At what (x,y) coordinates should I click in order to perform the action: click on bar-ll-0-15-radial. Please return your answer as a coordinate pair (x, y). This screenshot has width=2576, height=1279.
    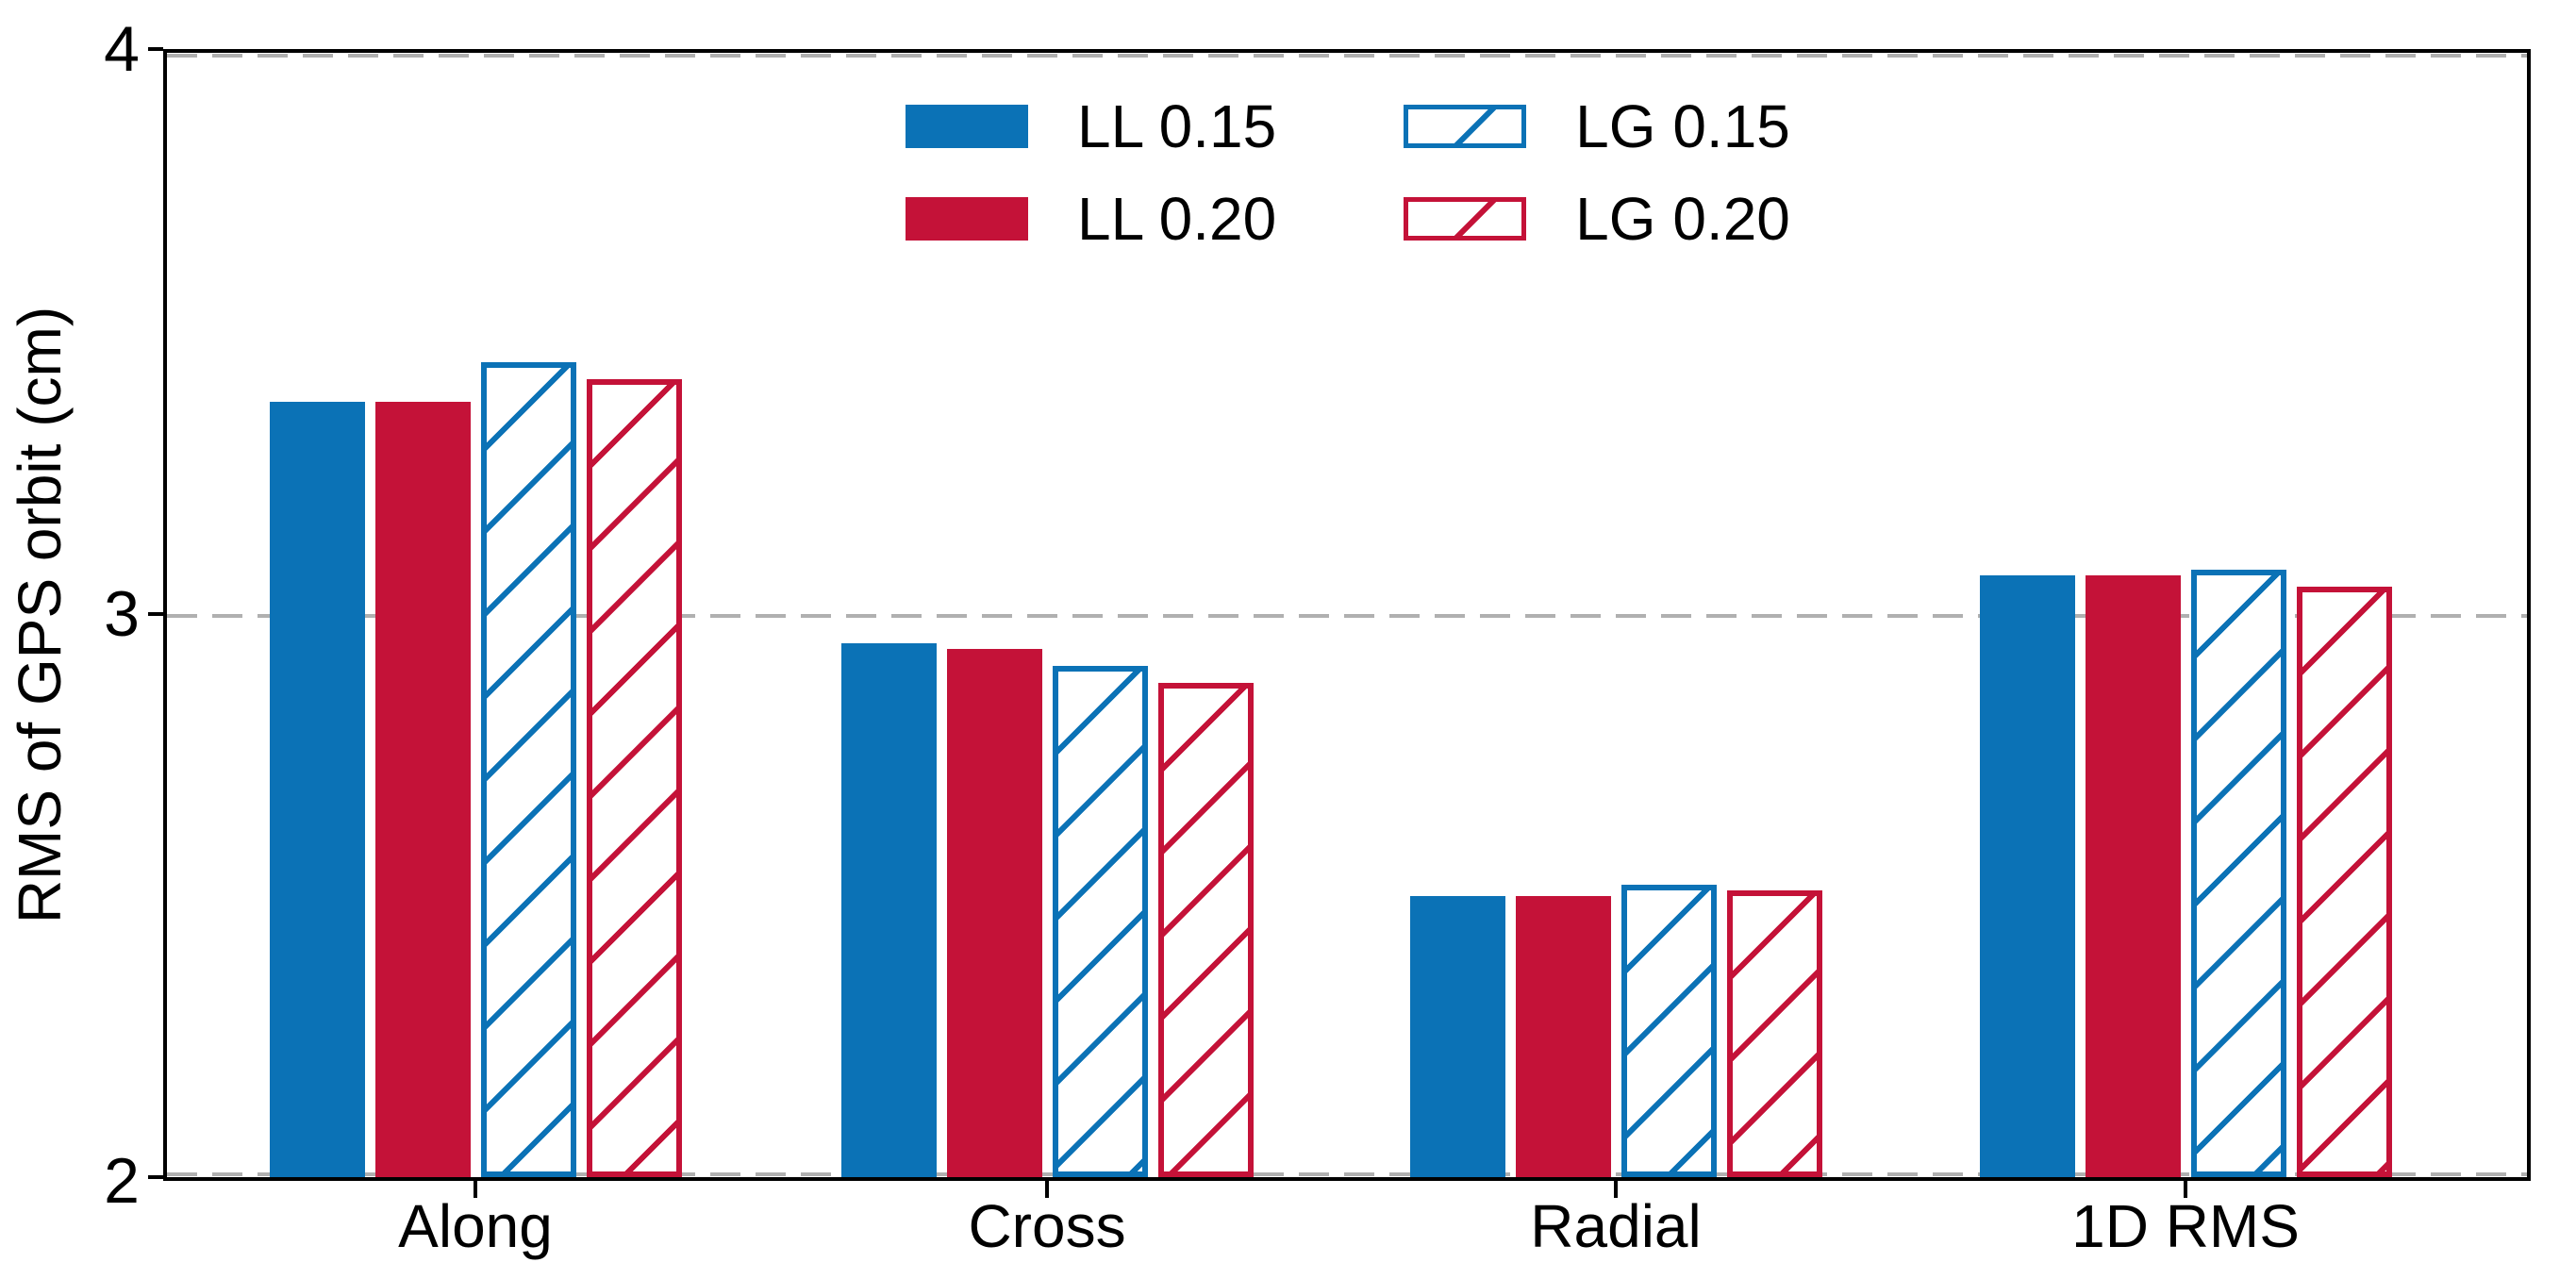
    Looking at the image, I should click on (1457, 1036).